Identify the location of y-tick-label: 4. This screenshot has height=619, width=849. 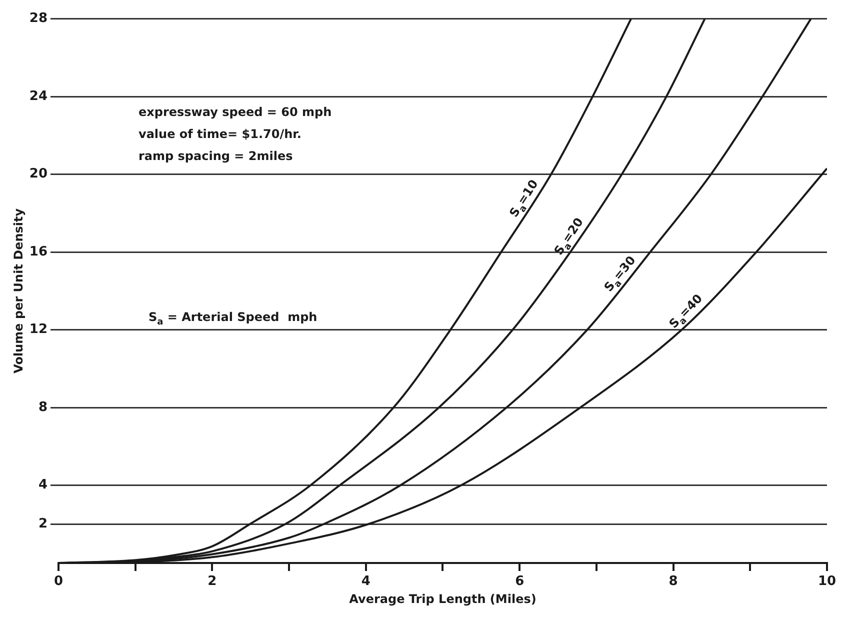
(43, 485).